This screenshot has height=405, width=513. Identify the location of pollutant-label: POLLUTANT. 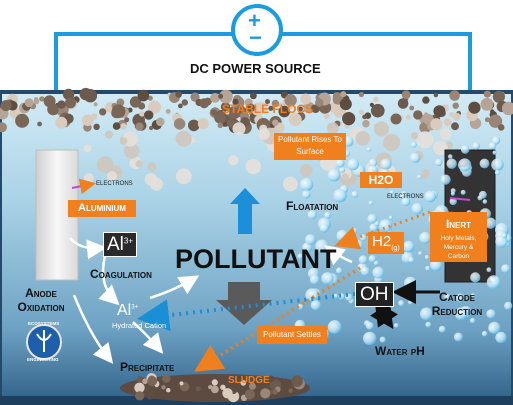
(256, 259).